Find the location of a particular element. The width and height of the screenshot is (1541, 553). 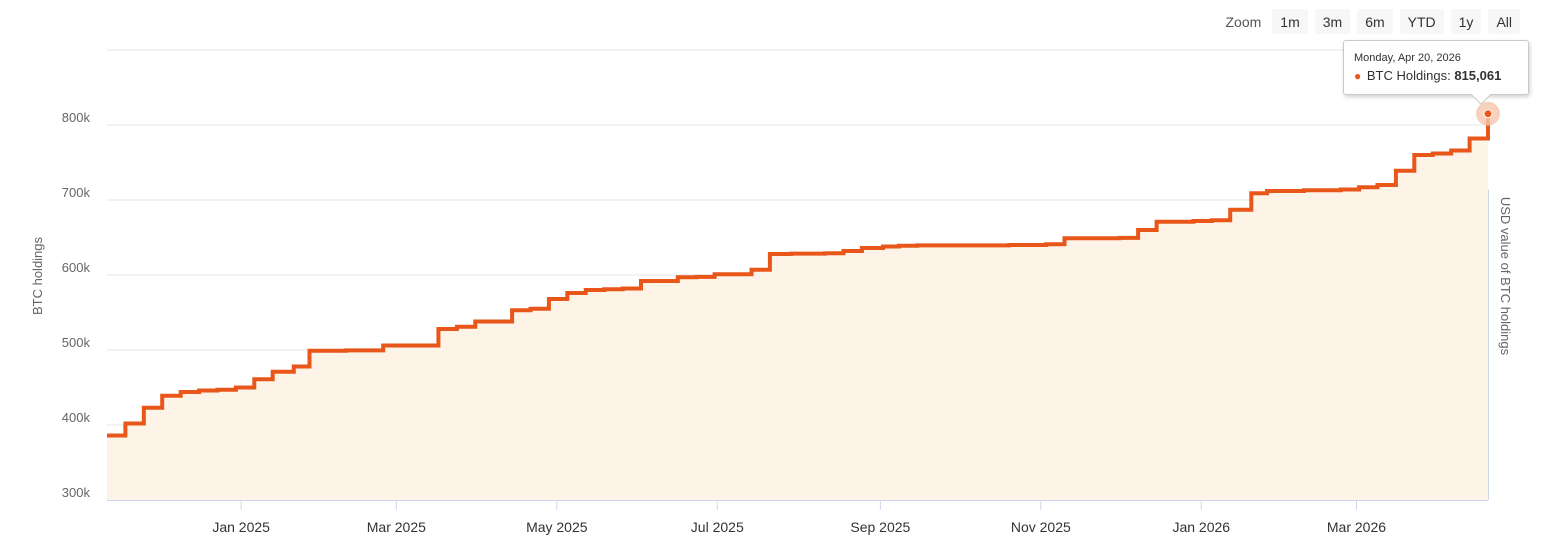

y-tick-label: 700k is located at coordinates (76, 192).